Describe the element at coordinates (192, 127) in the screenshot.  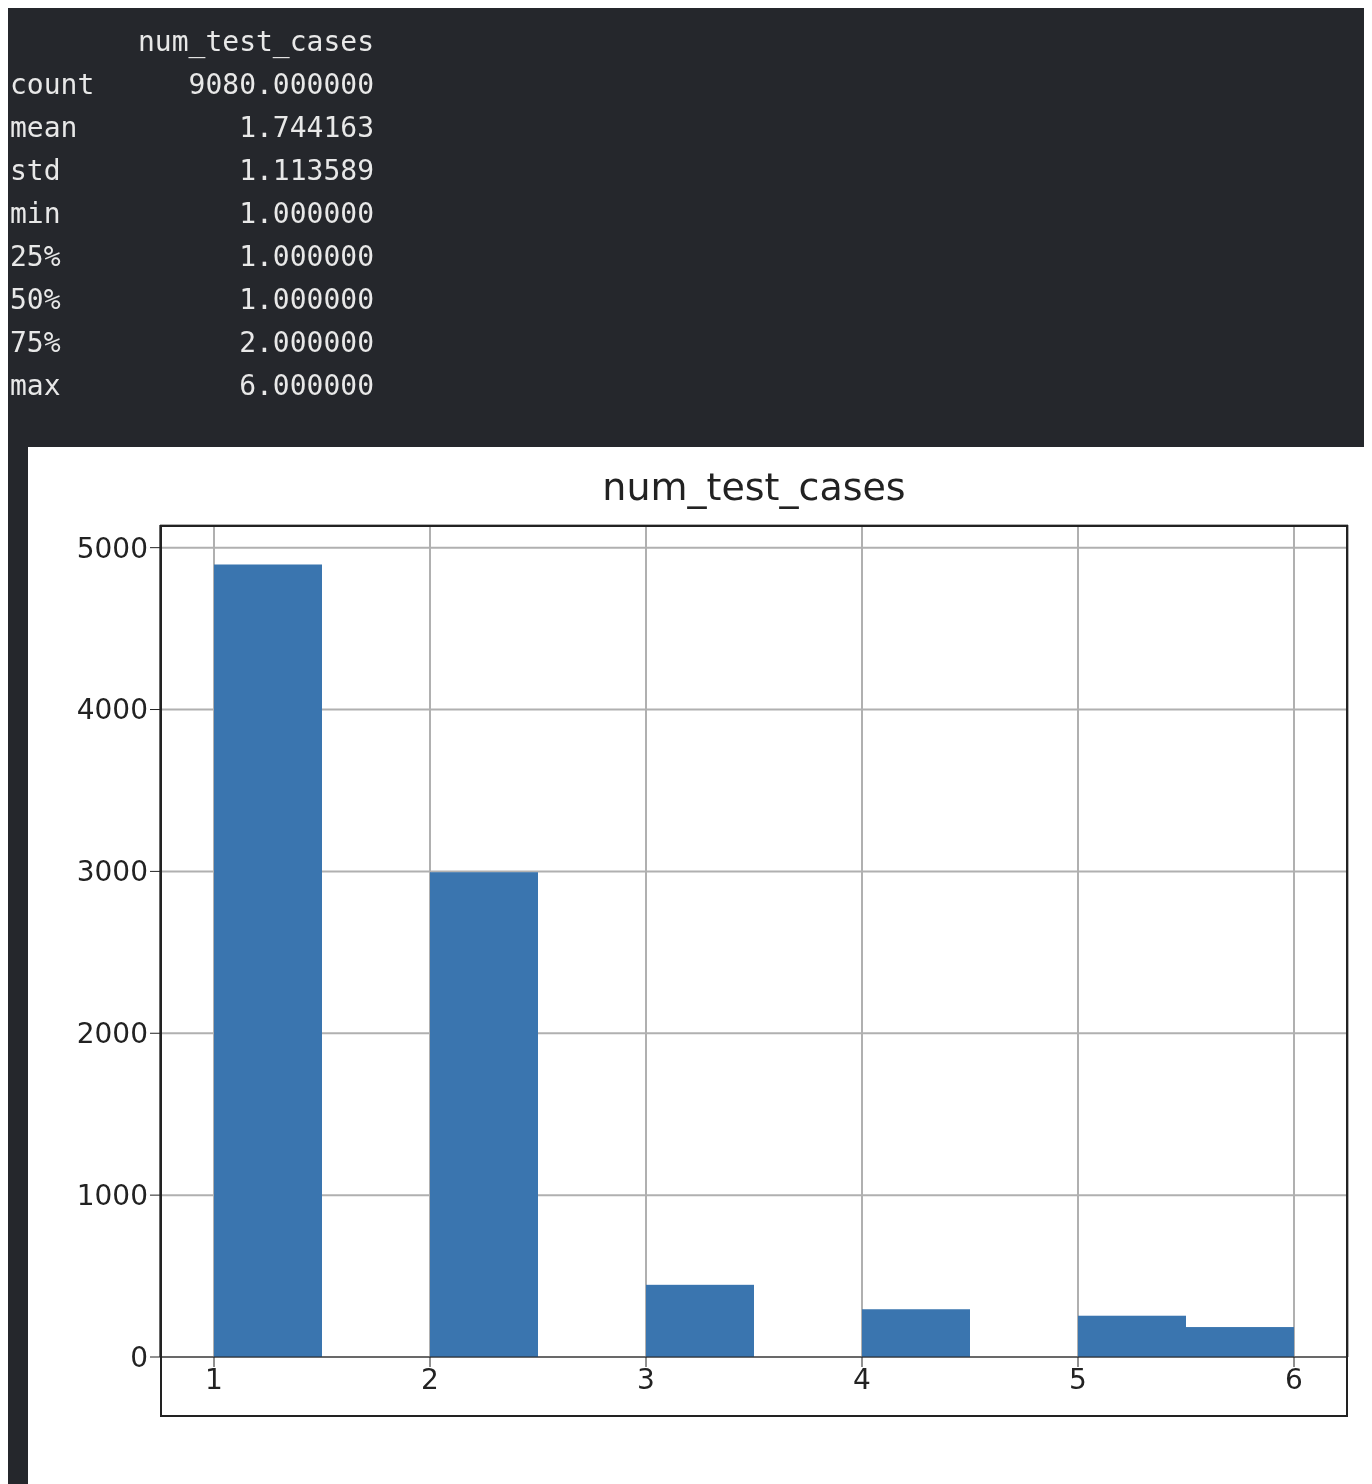
I see `text: mean 1.744163` at that location.